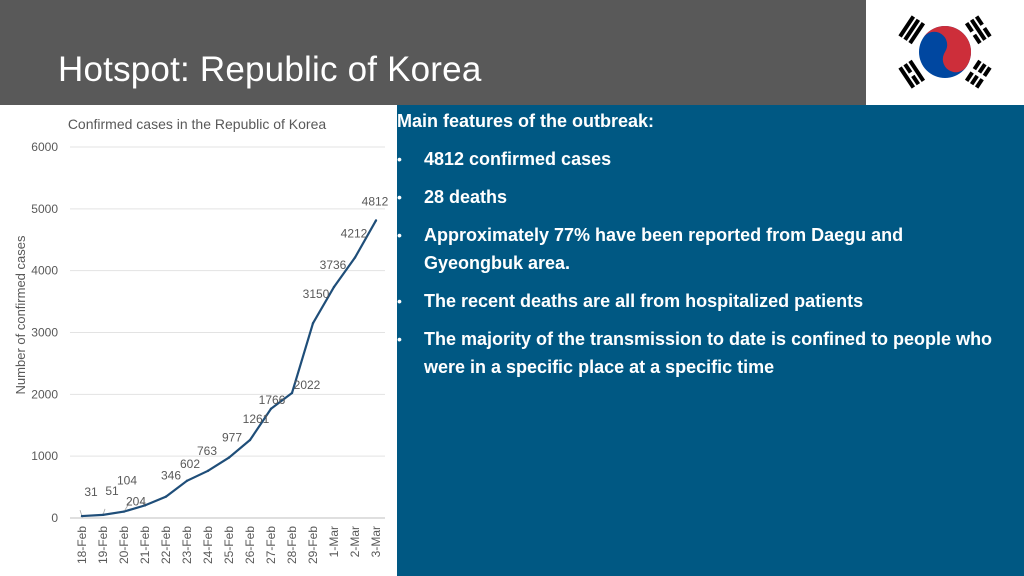 The height and width of the screenshot is (576, 1024). I want to click on data-label: 51, so click(112, 491).